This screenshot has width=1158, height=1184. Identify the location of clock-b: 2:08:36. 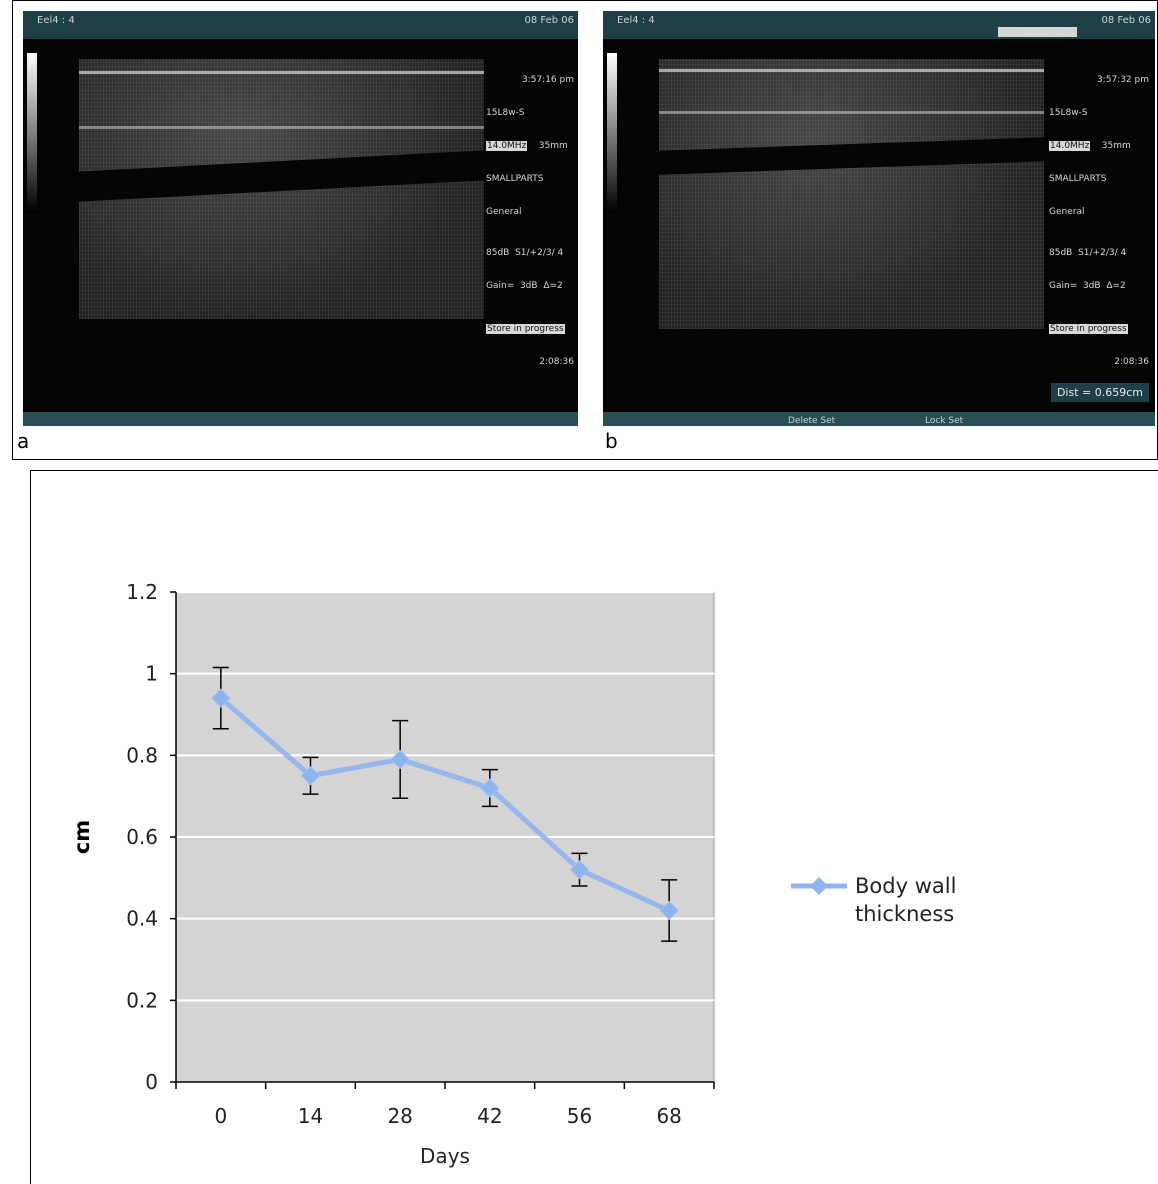
(1131, 362).